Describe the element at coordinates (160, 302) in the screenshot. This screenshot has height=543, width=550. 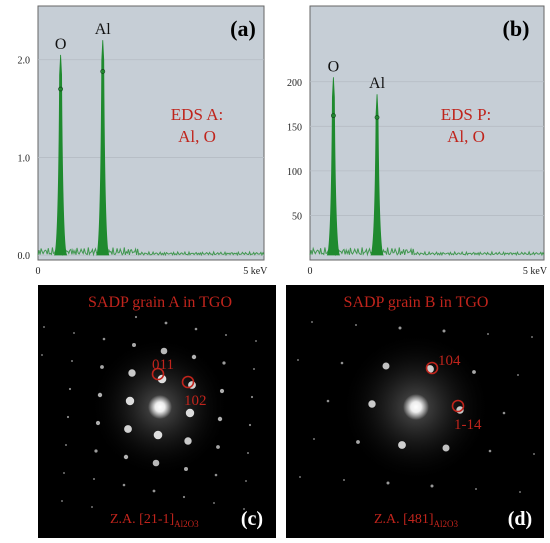
I see `sadp-title: SADP grain A in TGO` at that location.